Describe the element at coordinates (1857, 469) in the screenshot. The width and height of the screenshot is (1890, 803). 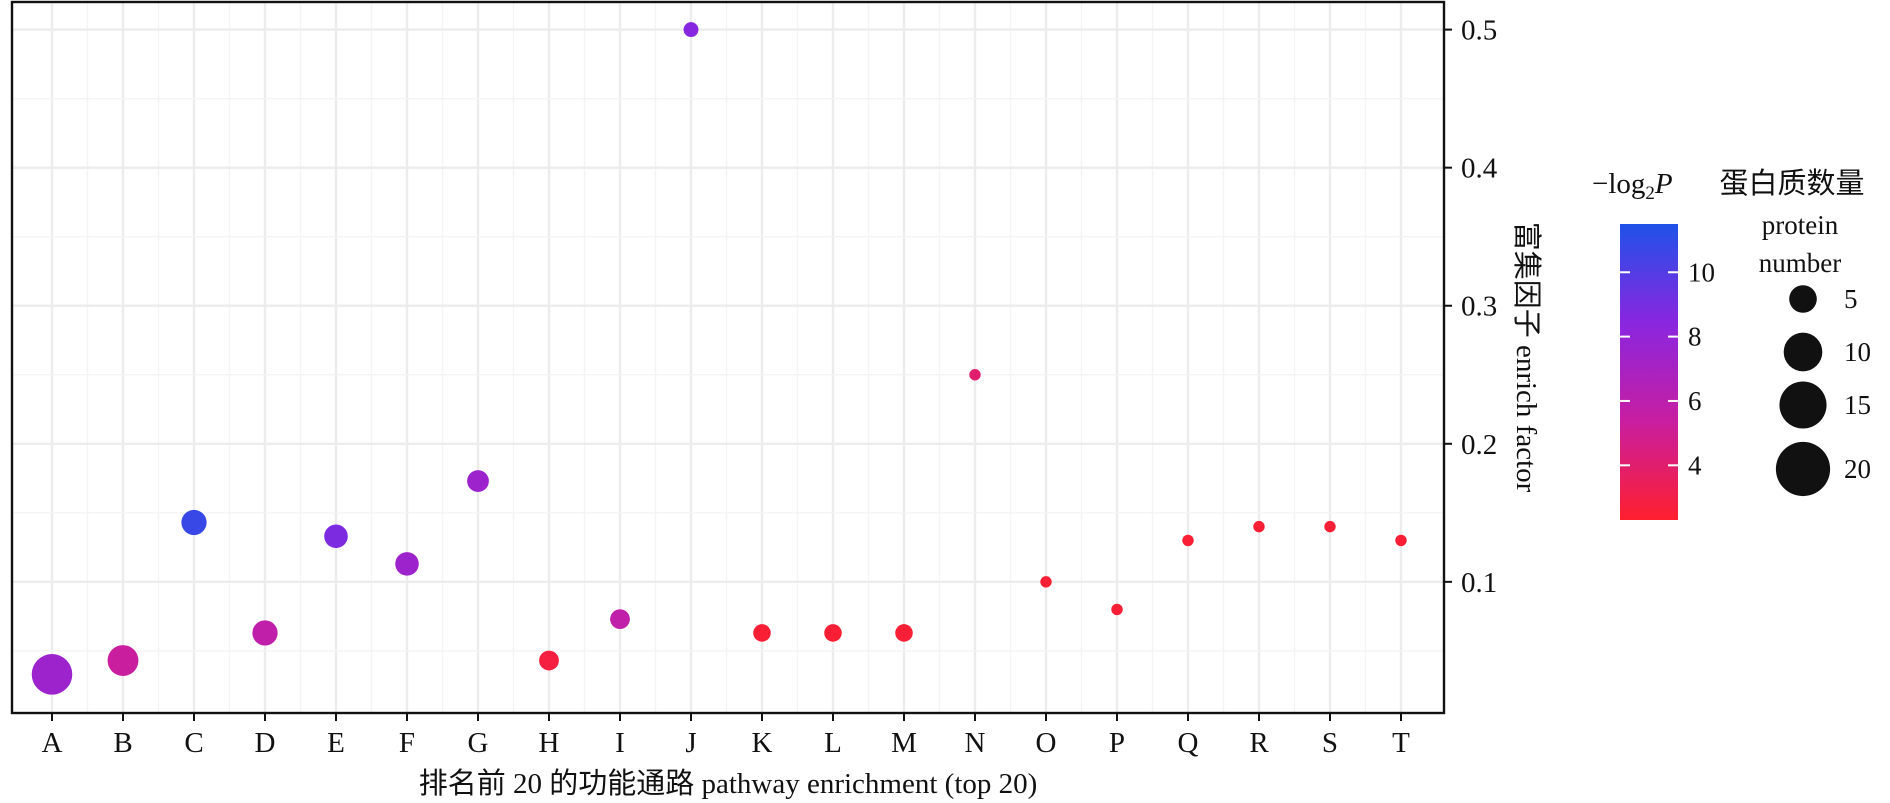
I see `size-legend-label-20: 20` at that location.